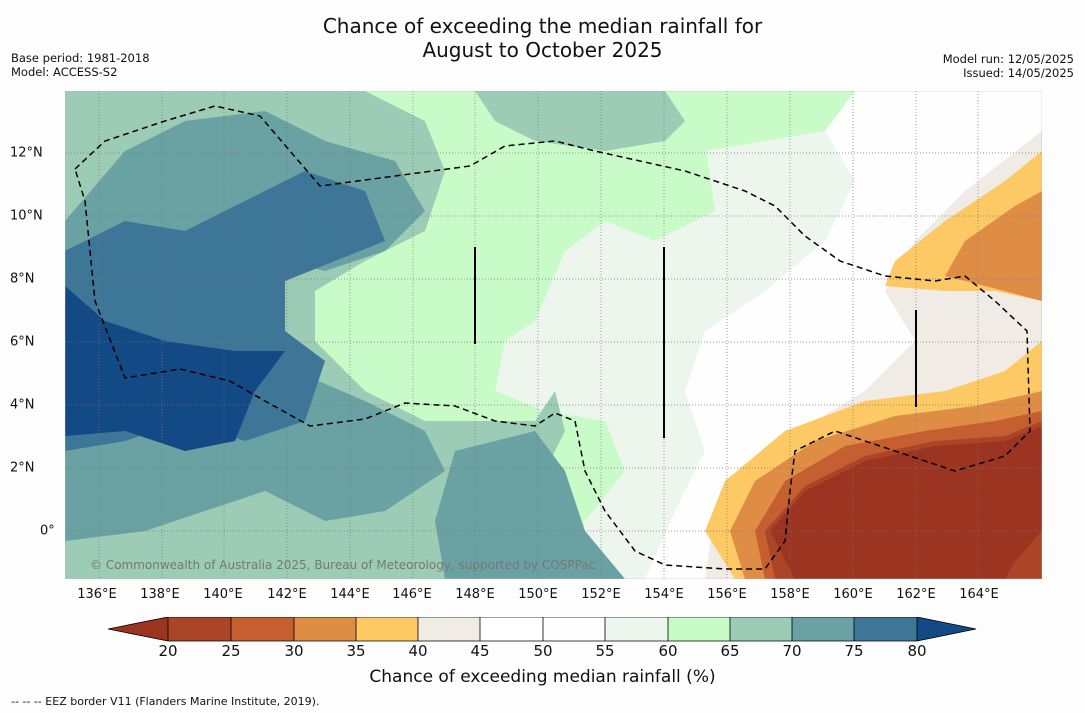 The image size is (1085, 713). What do you see at coordinates (979, 594) in the screenshot?
I see `x-tick: 164°E` at bounding box center [979, 594].